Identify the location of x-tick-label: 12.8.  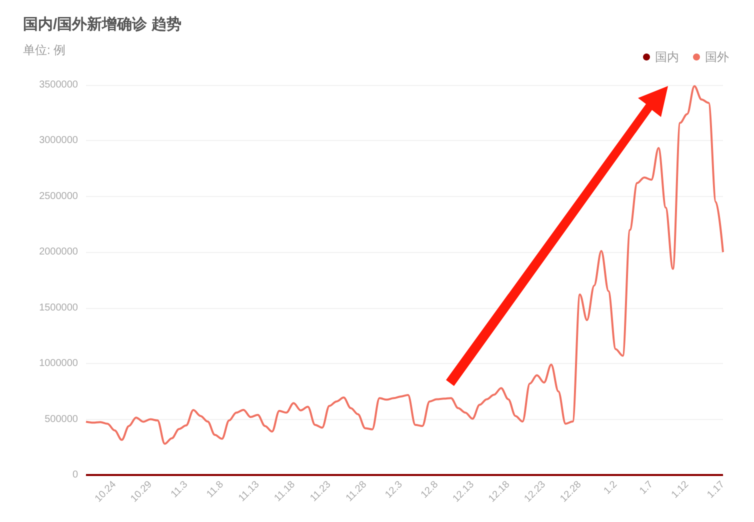
(430, 489).